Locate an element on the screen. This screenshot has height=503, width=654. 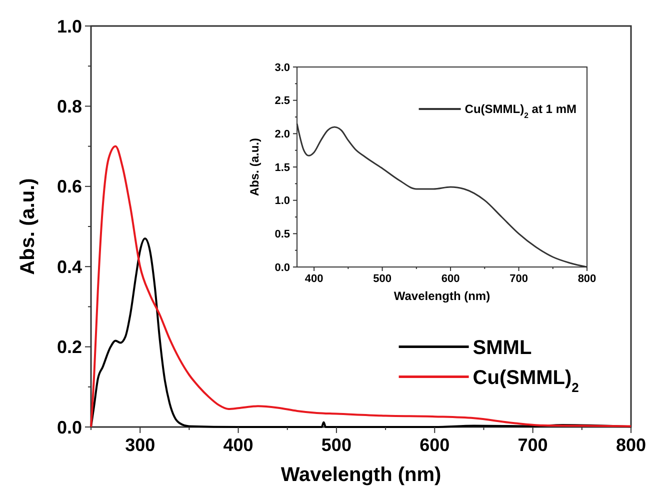
y-tick-label: 3.0 is located at coordinates (282, 68).